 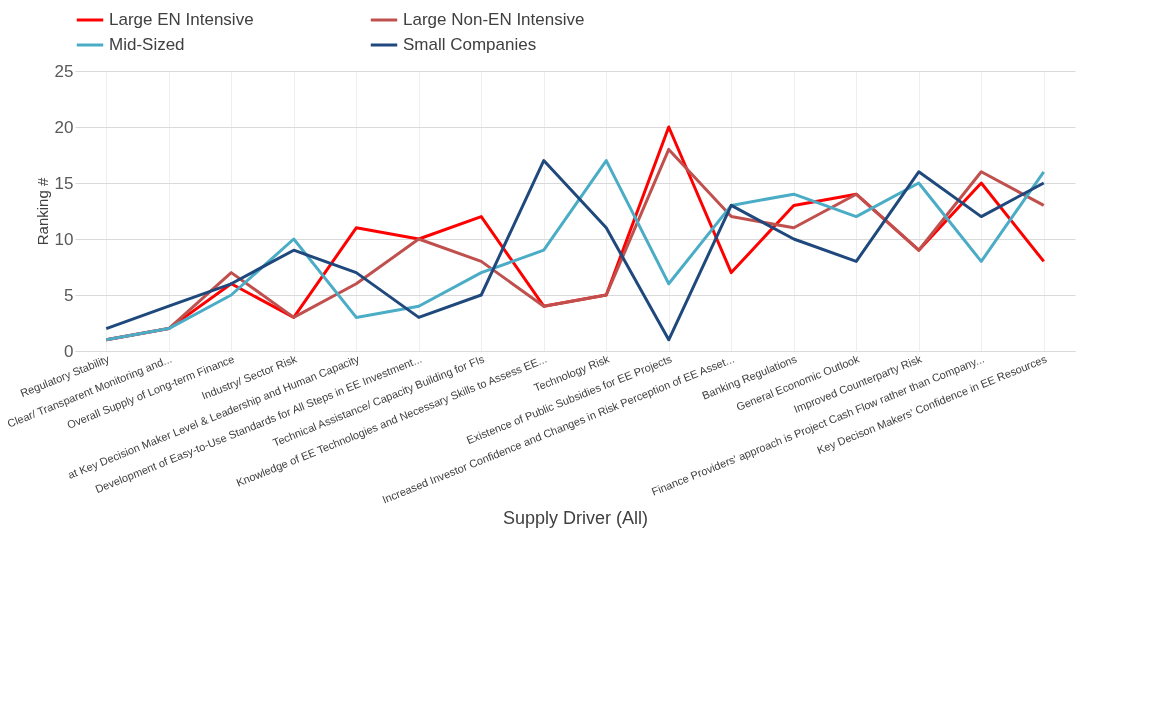 I want to click on legend-label: Small Companies, so click(x=470, y=44).